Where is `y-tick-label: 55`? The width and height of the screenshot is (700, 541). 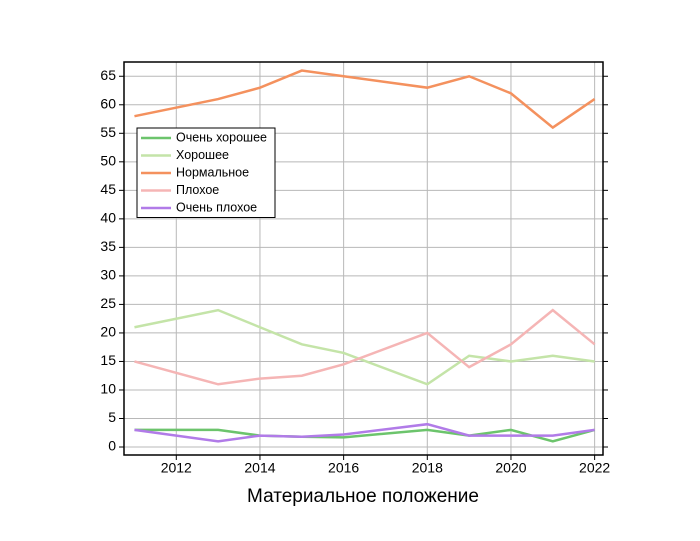 y-tick-label: 55 is located at coordinates (108, 132).